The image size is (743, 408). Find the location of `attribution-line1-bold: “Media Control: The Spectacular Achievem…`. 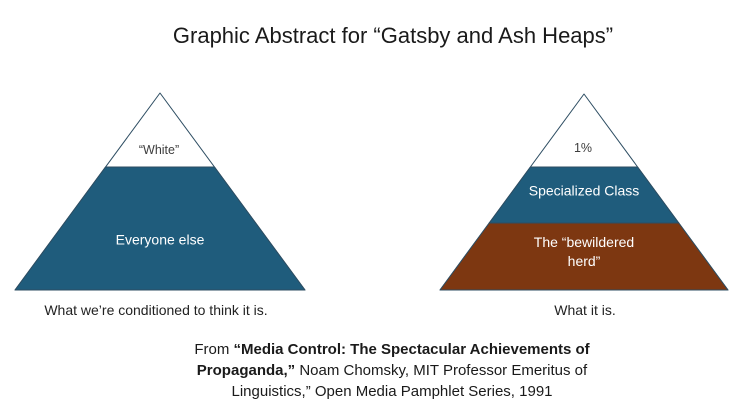

attribution-line1-bold: “Media Control: The Spectacular Achievem… is located at coordinates (411, 349).